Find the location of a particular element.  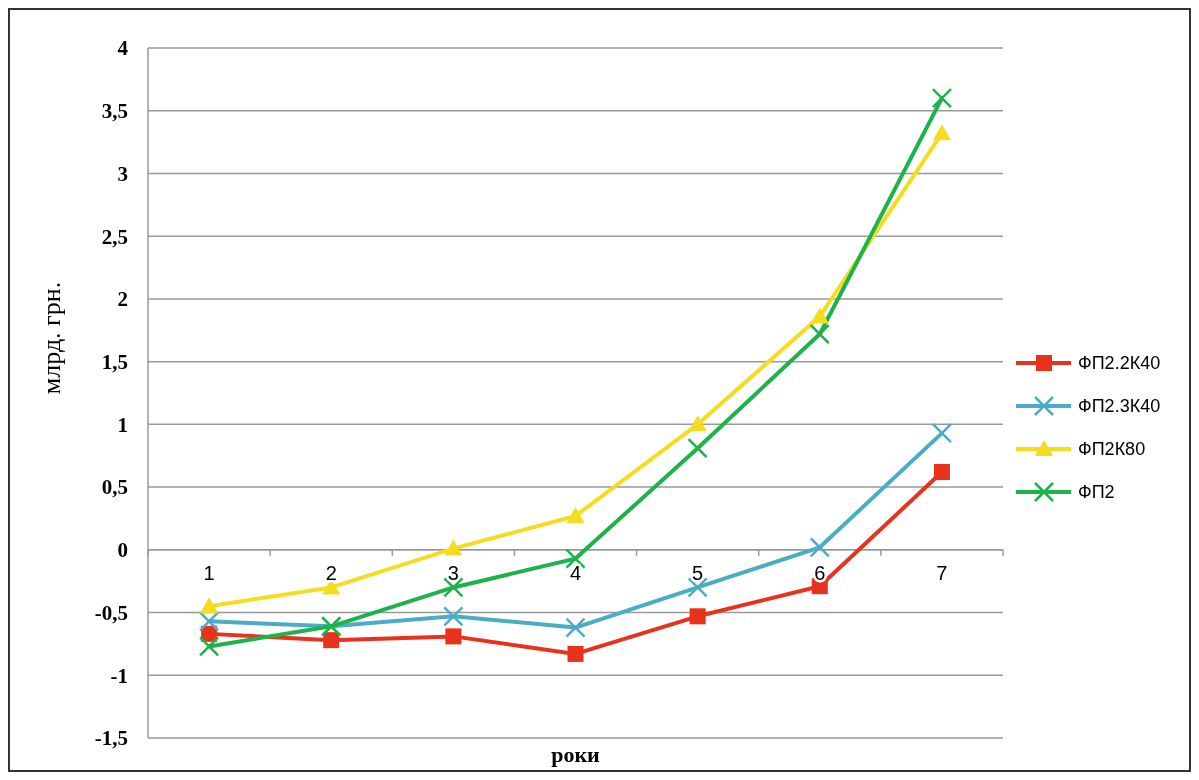

legend-label: ФП2 is located at coordinates (1096, 492).